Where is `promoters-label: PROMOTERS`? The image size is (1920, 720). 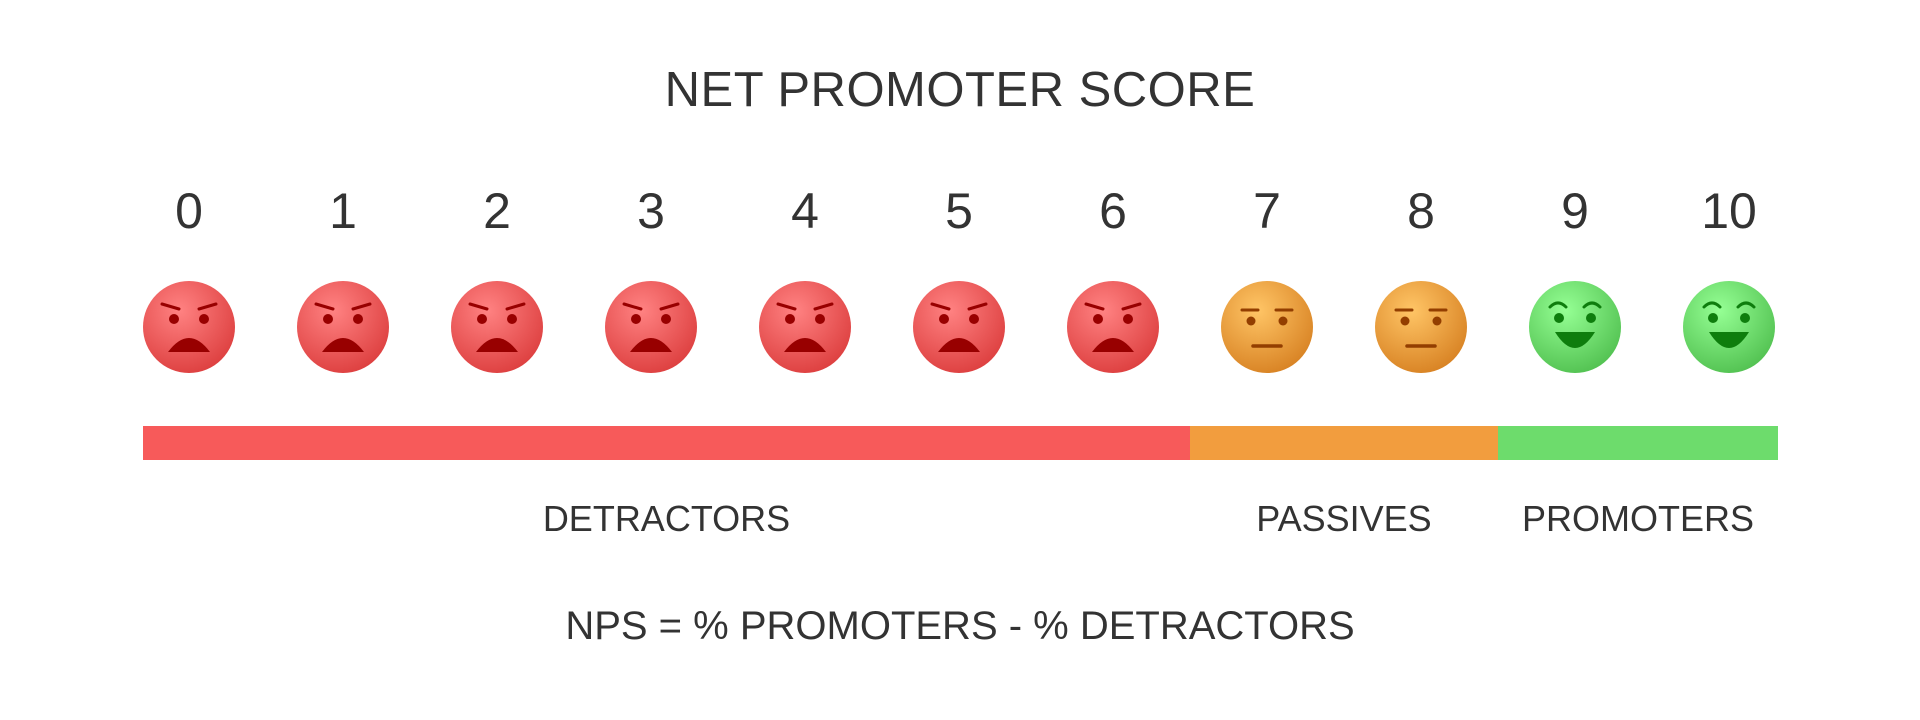 promoters-label: PROMOTERS is located at coordinates (1637, 518).